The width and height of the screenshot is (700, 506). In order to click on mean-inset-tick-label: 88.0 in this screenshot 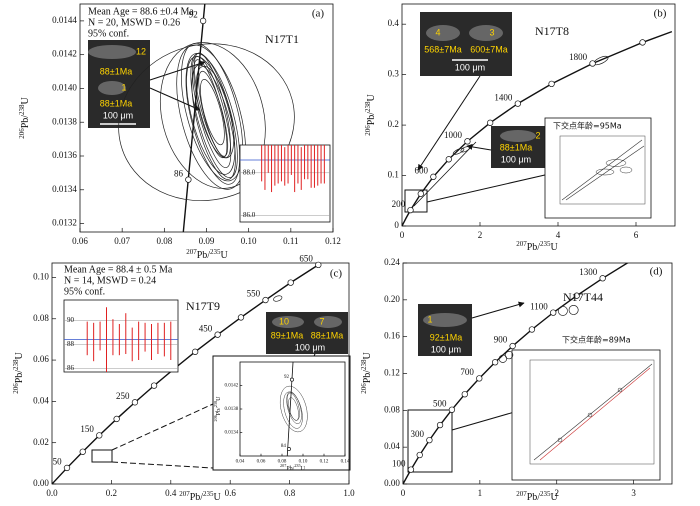, I will do `click(249, 172)`.